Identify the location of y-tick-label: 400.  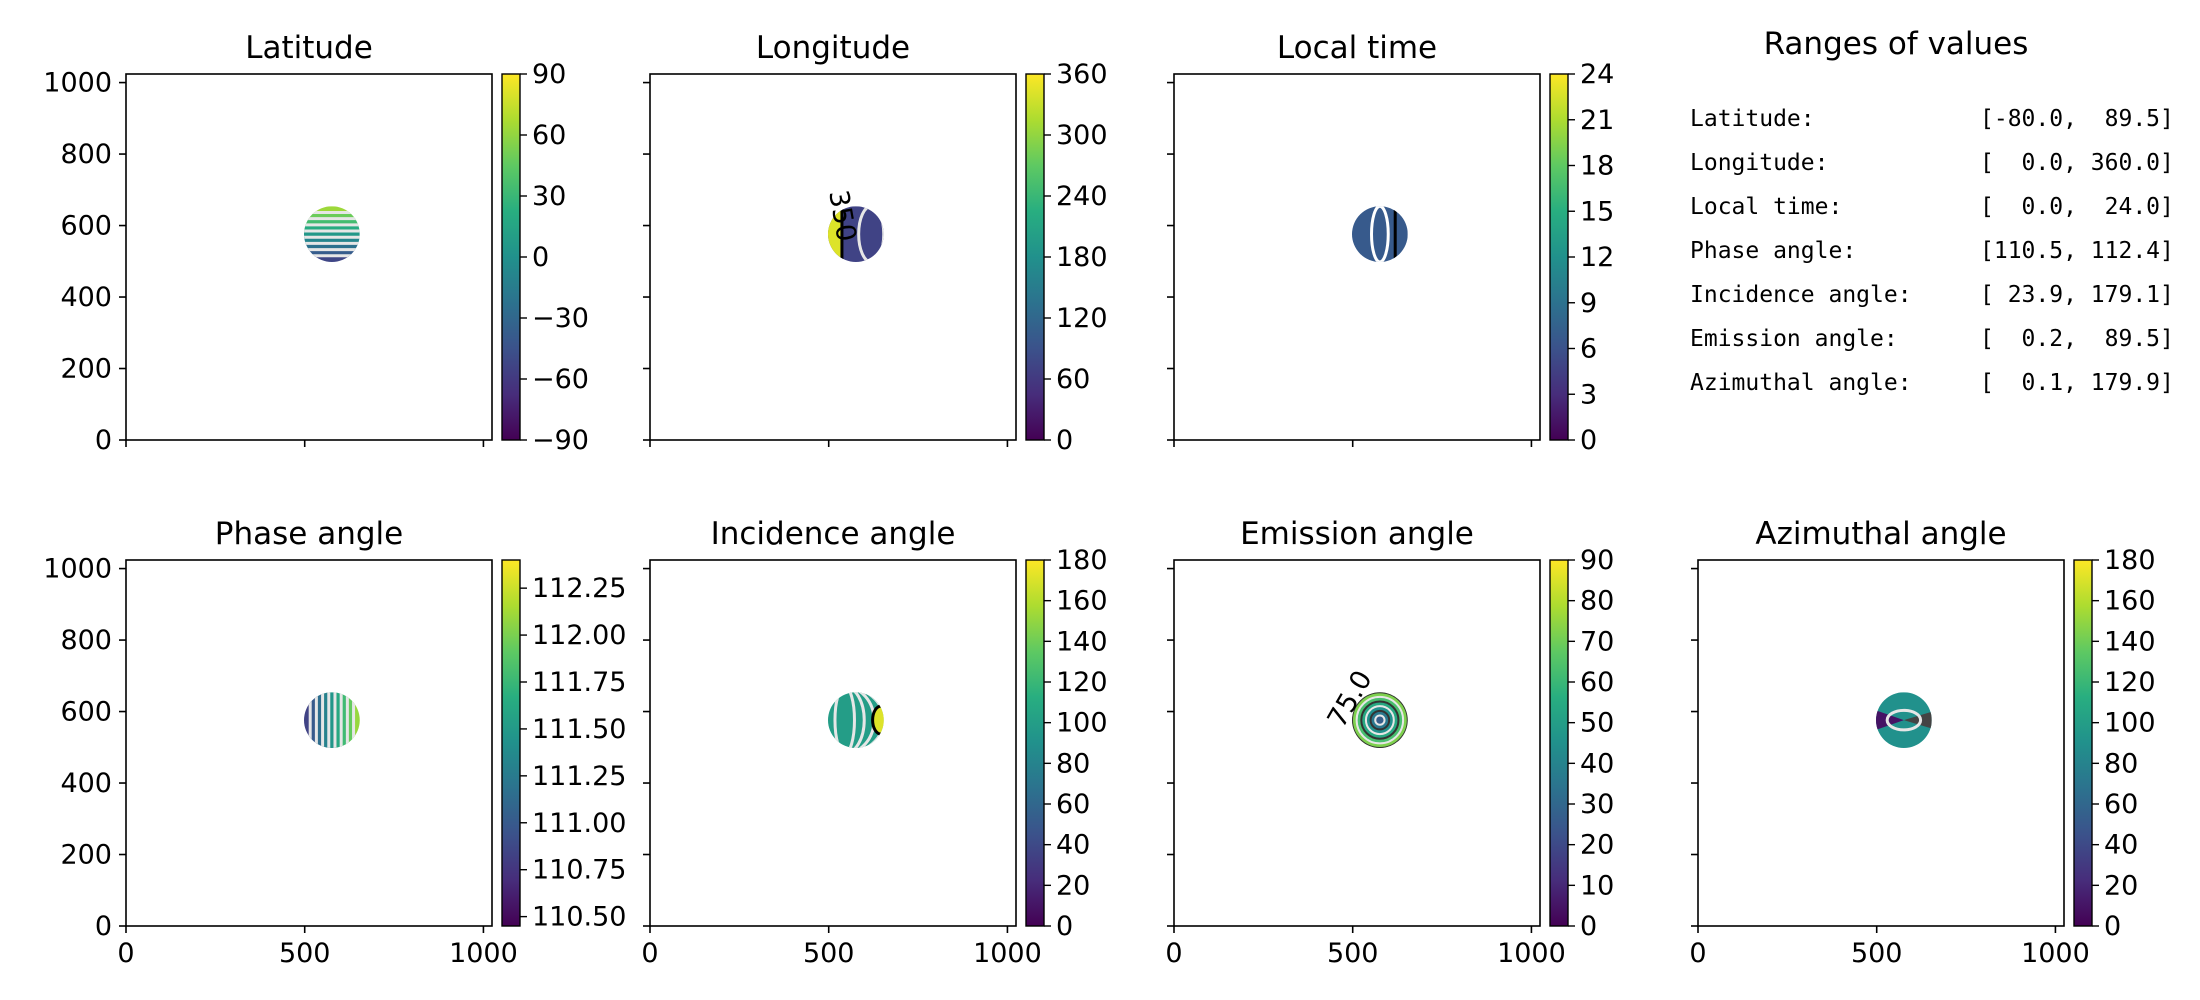
(86, 297).